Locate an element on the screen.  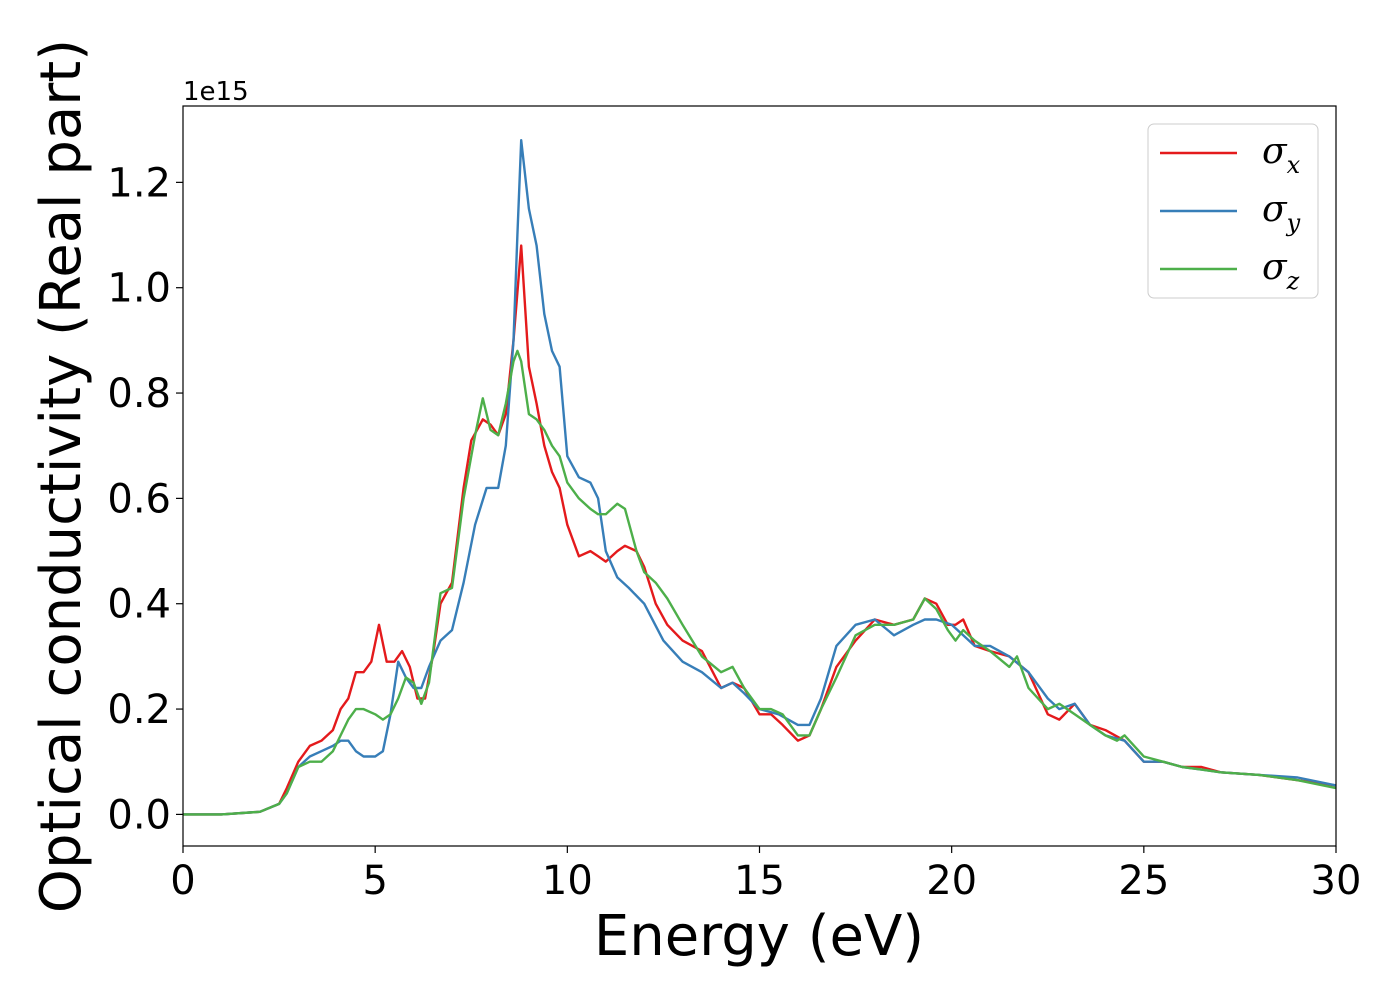
y-tick-label: 0.6 is located at coordinates (139, 499).